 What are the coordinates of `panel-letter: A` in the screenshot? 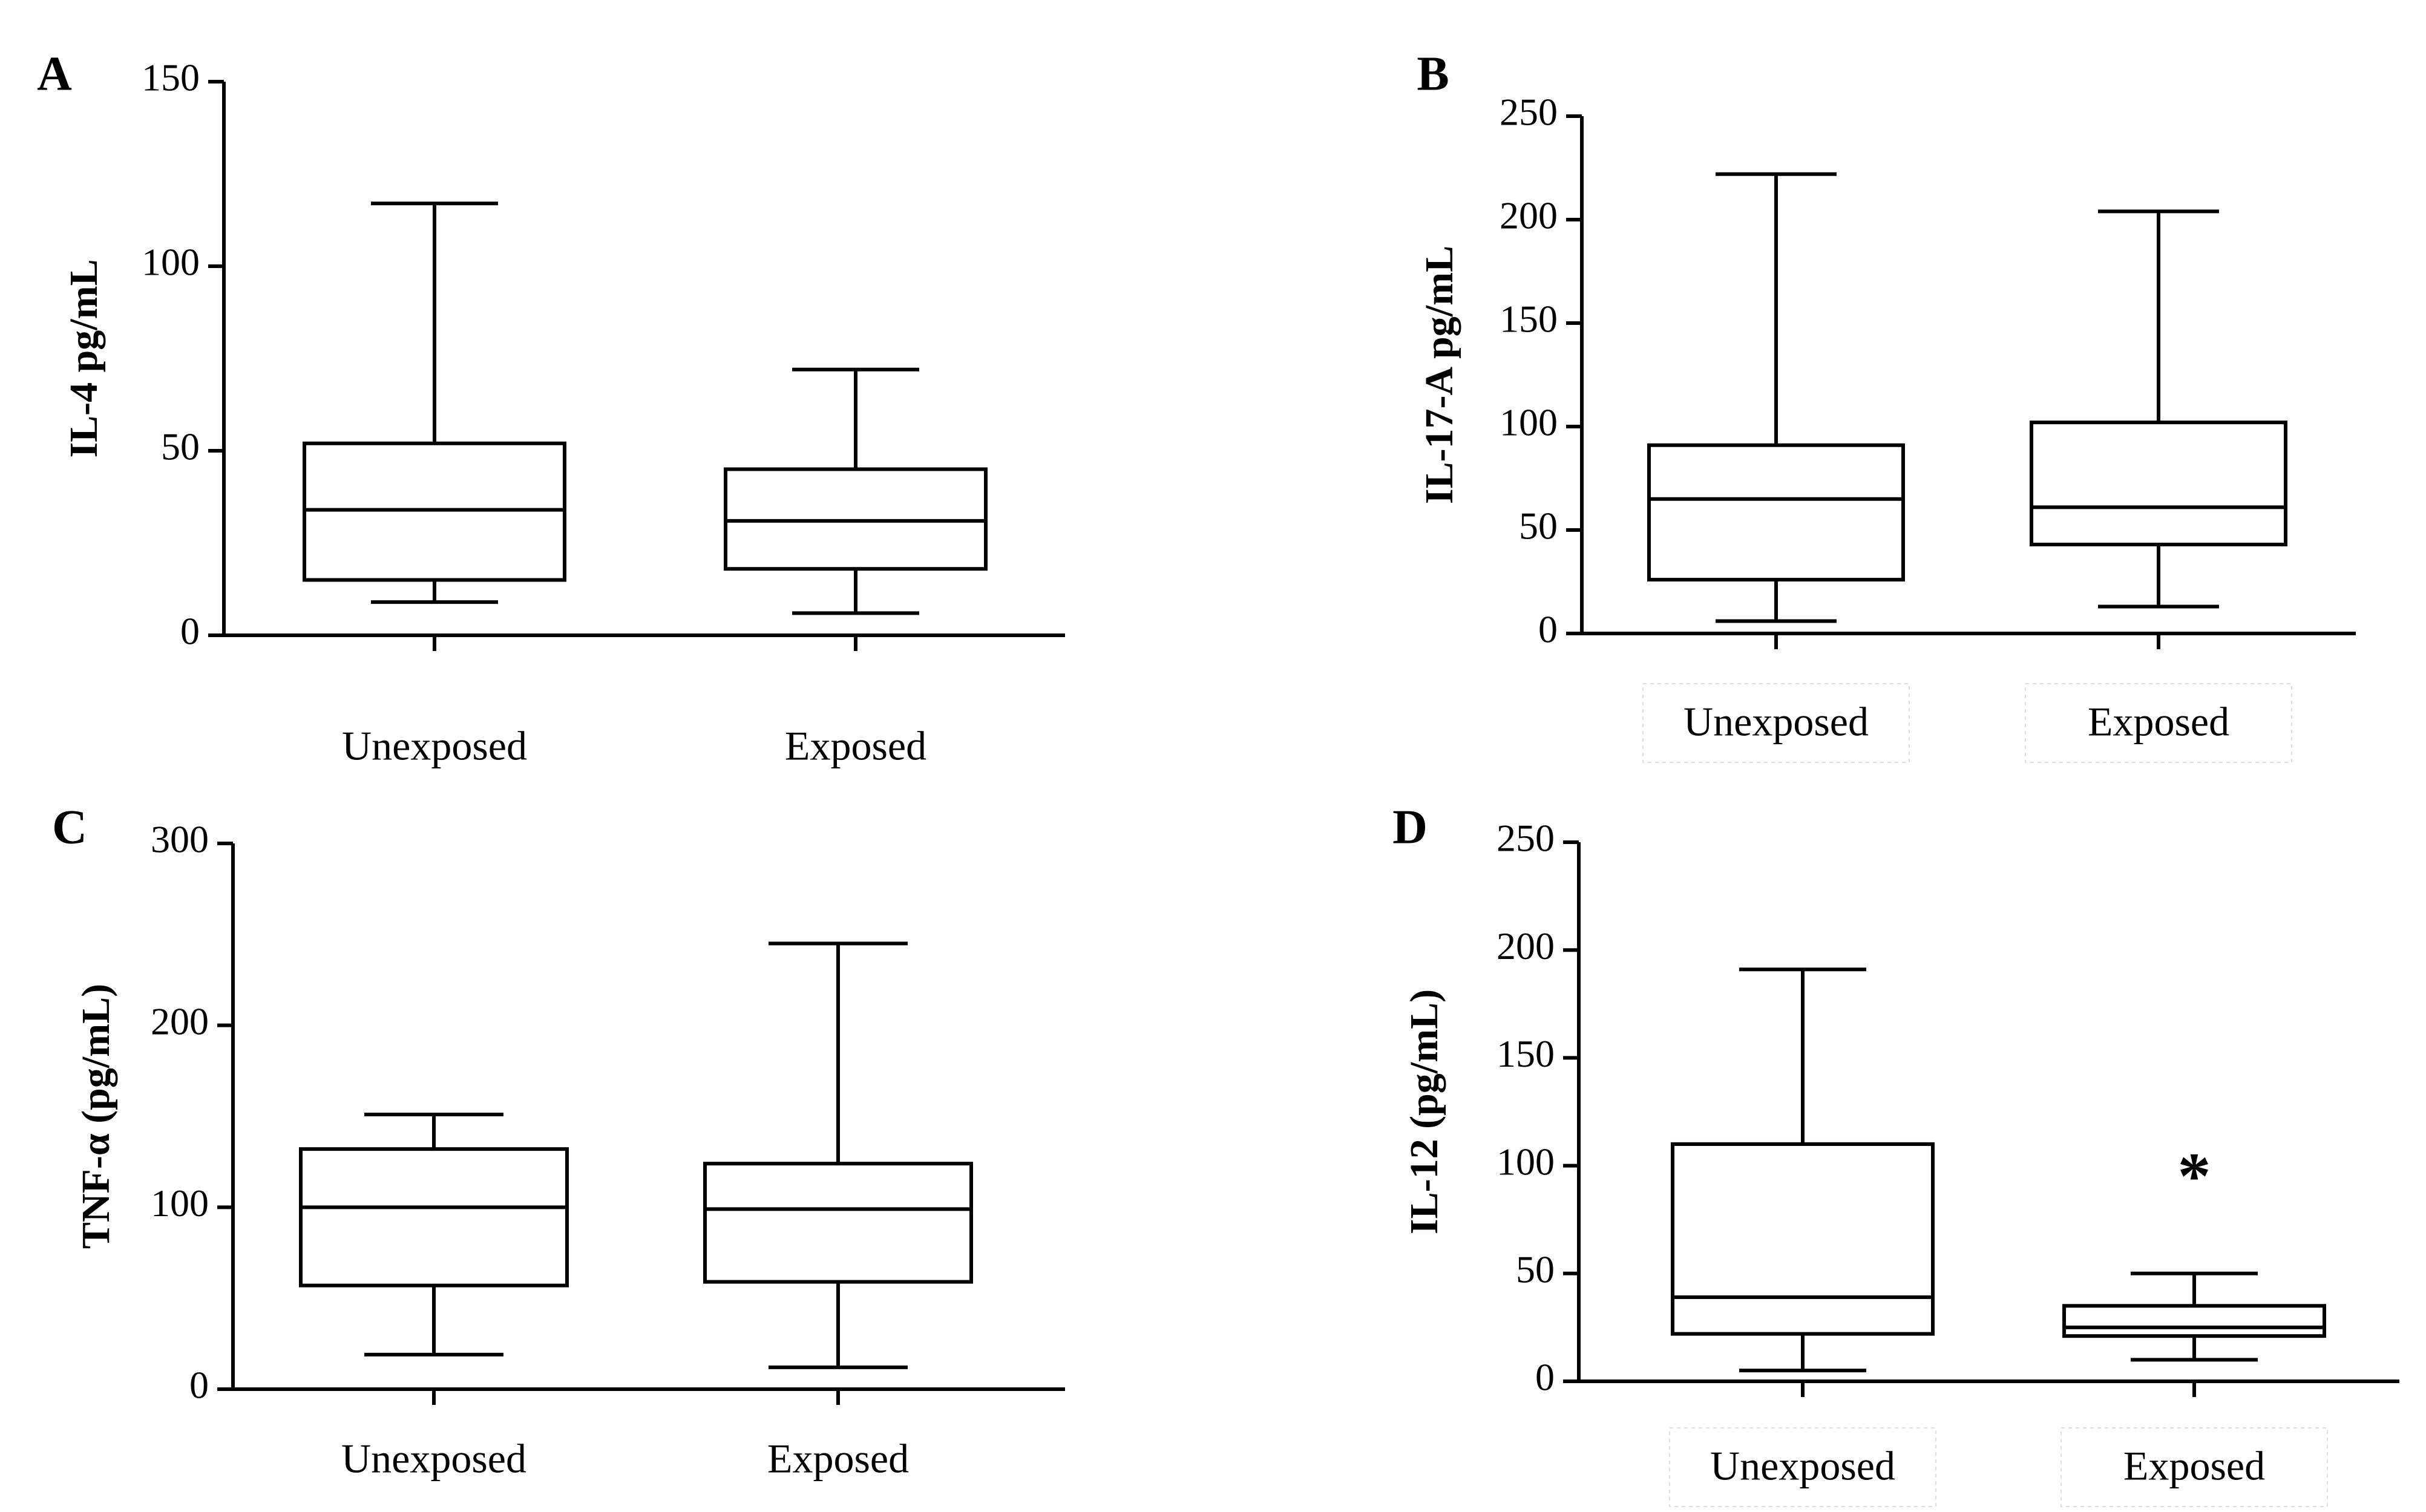 It's located at (54, 73).